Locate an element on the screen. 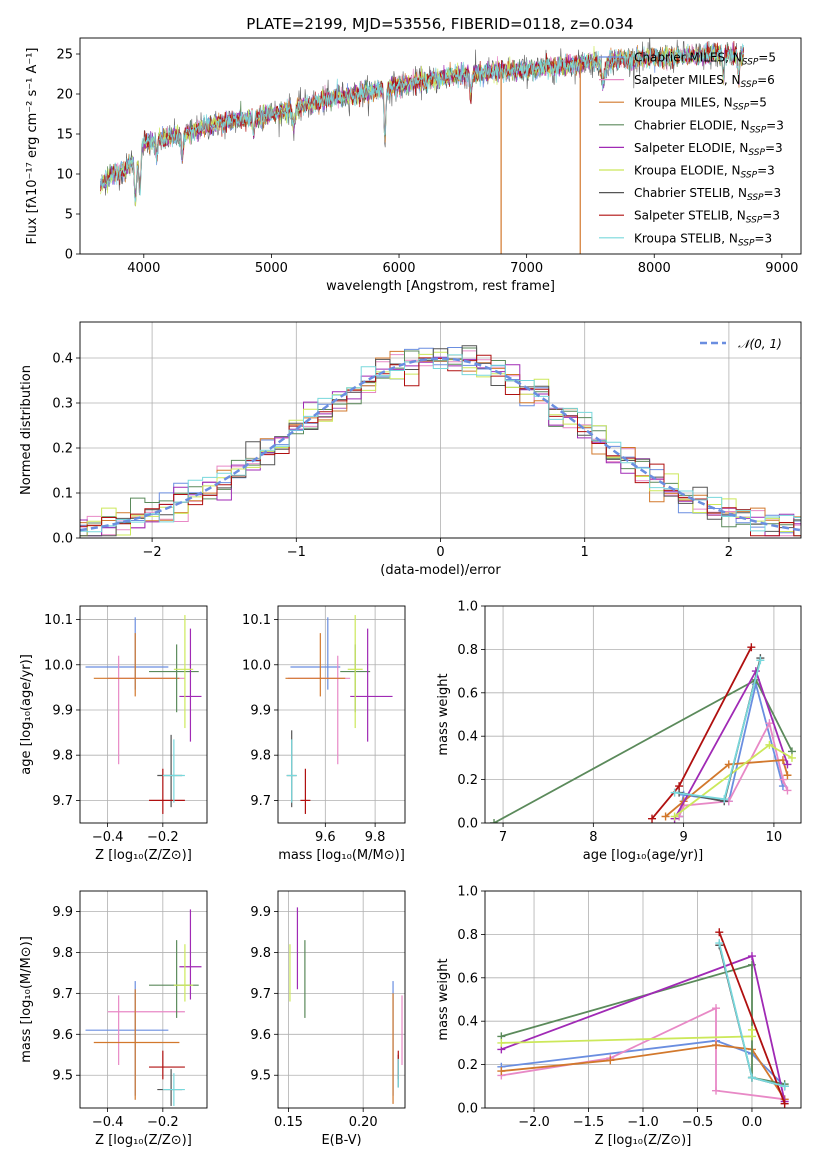 This screenshot has width=819, height=1170. y-axis-label: Normed distribution is located at coordinates (26, 430).